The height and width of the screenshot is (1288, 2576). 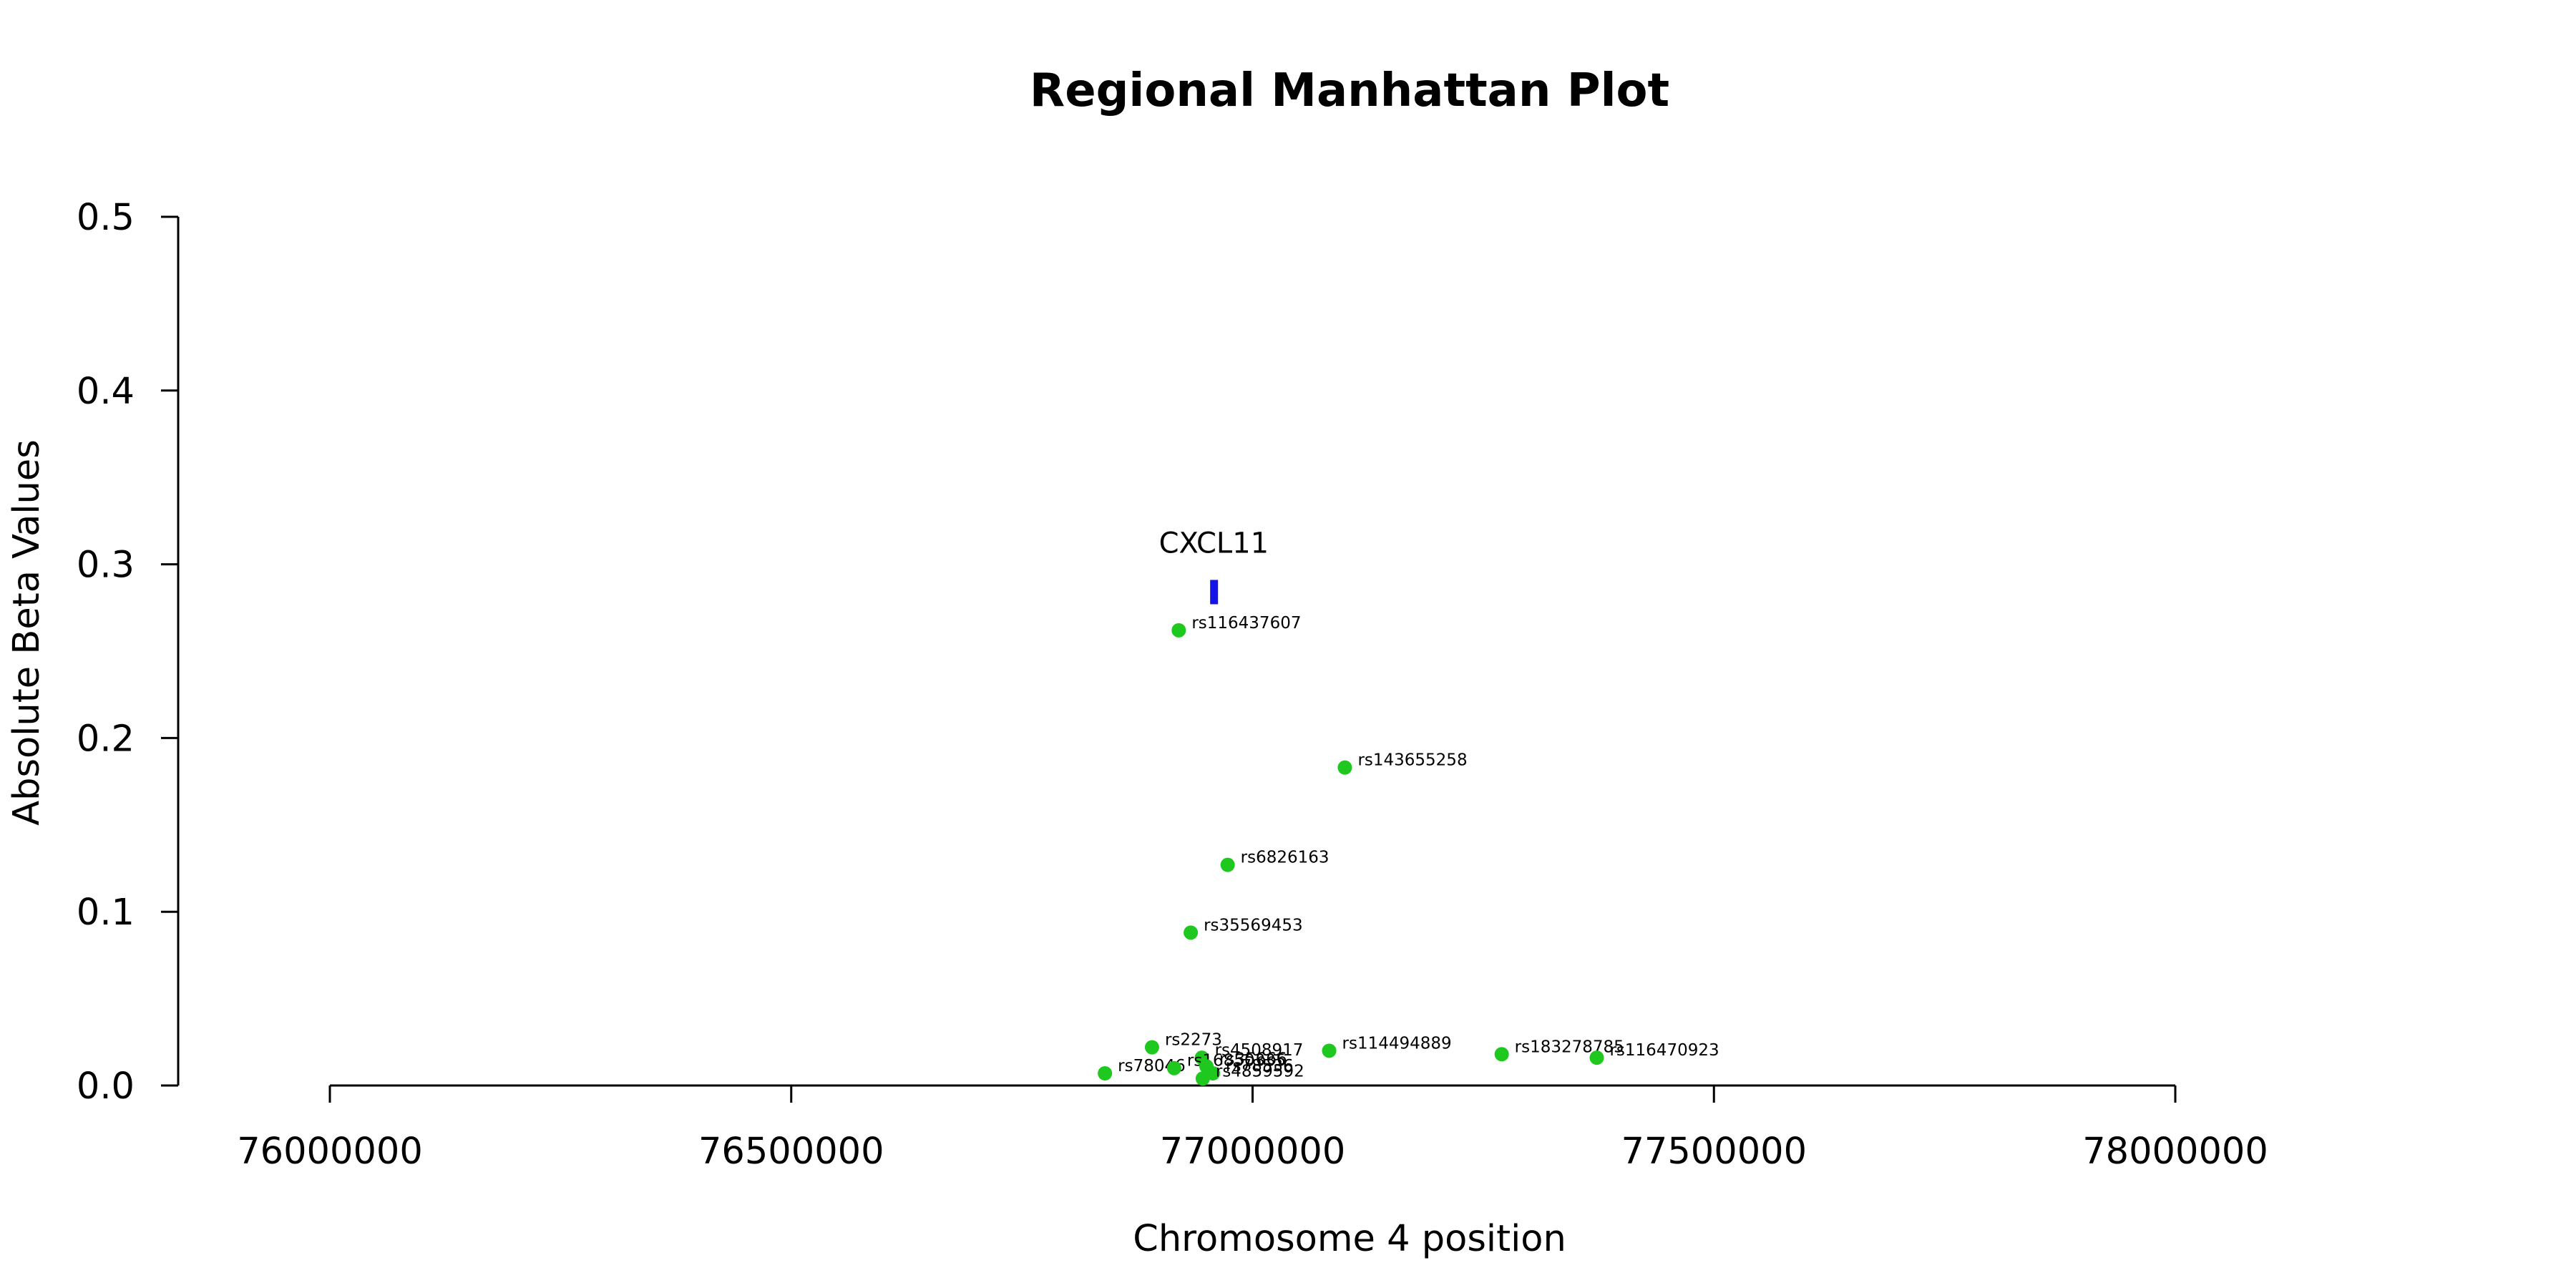 I want to click on snp-label: rs6826163, so click(x=1285, y=858).